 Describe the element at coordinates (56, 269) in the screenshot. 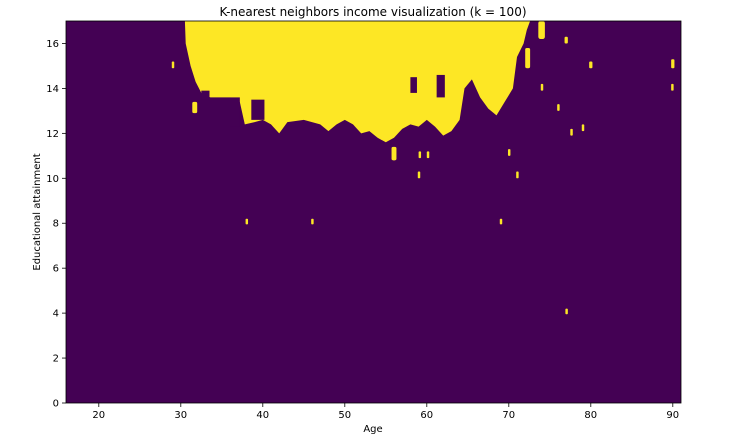

I see `y-tick-label: 6` at that location.